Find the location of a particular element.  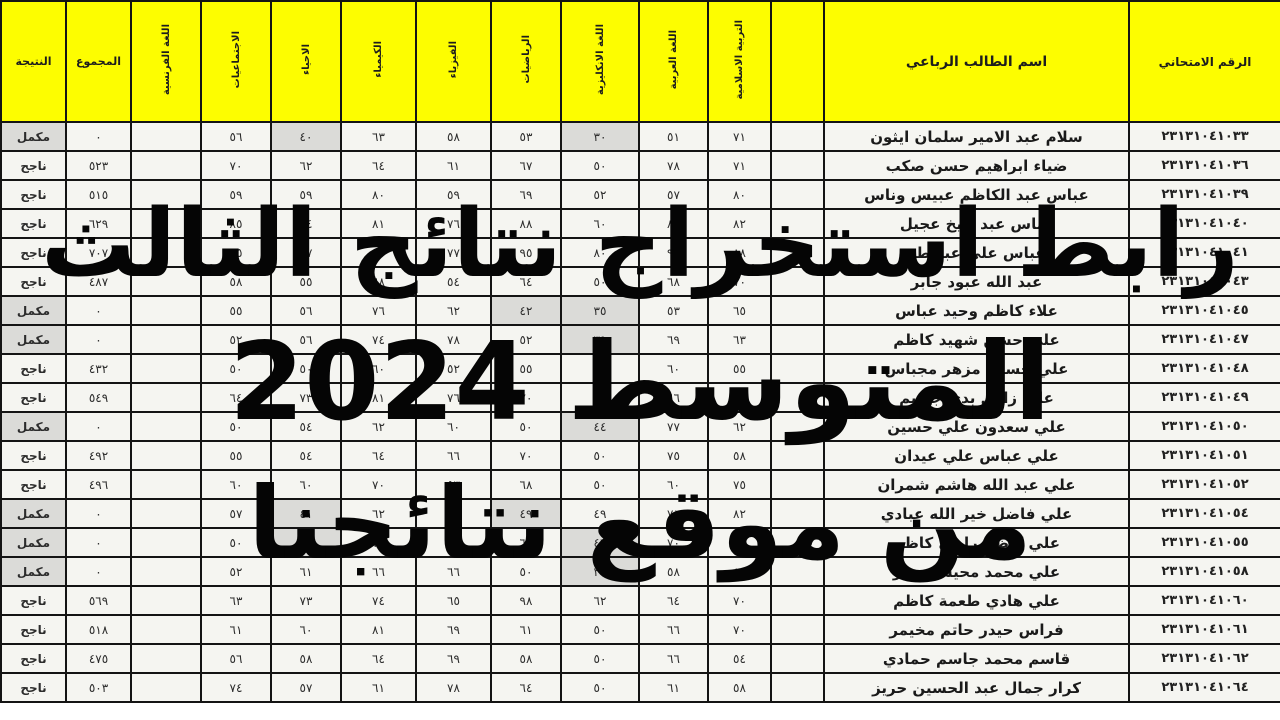

score-cell: ٧١ is located at coordinates (739, 136).